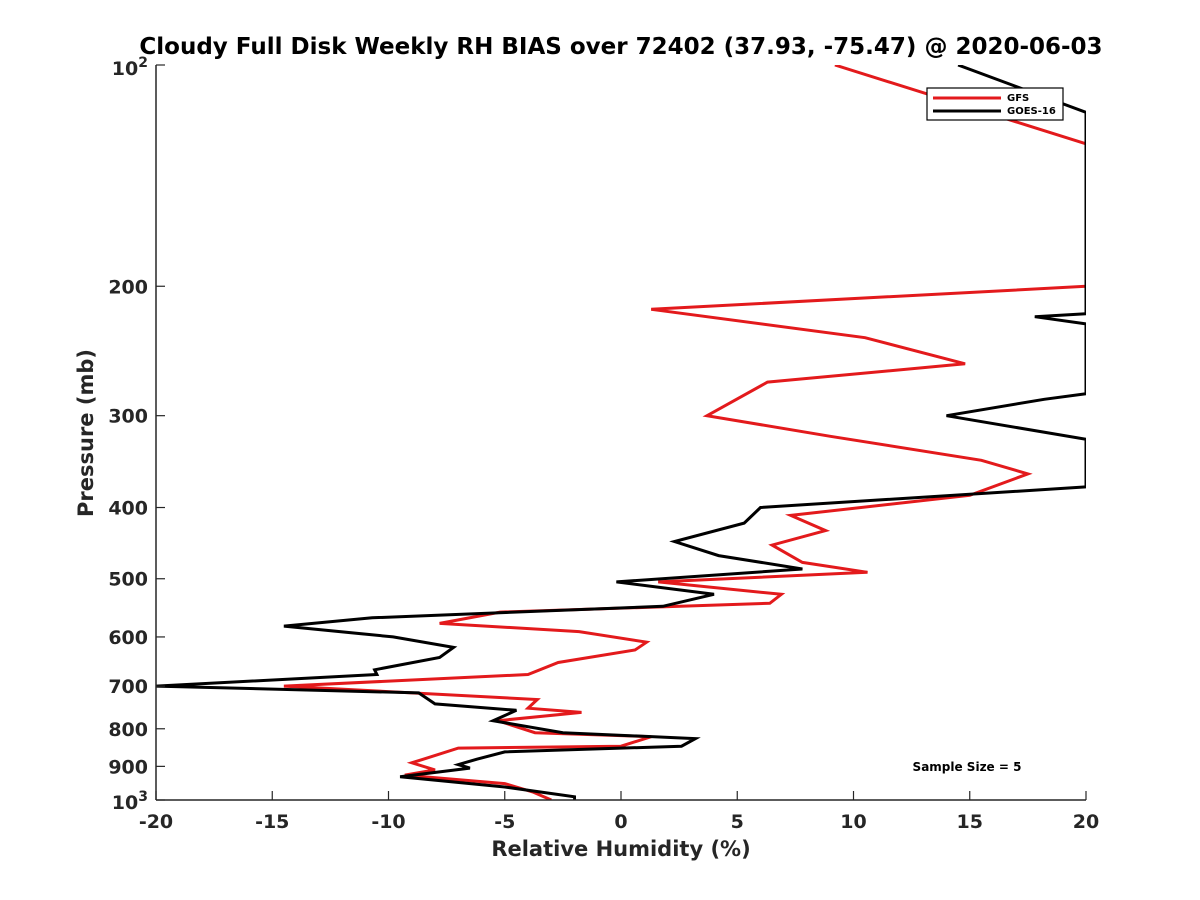 Image resolution: width=1200 pixels, height=900 pixels. I want to click on y-tick-label: 900, so click(128, 767).